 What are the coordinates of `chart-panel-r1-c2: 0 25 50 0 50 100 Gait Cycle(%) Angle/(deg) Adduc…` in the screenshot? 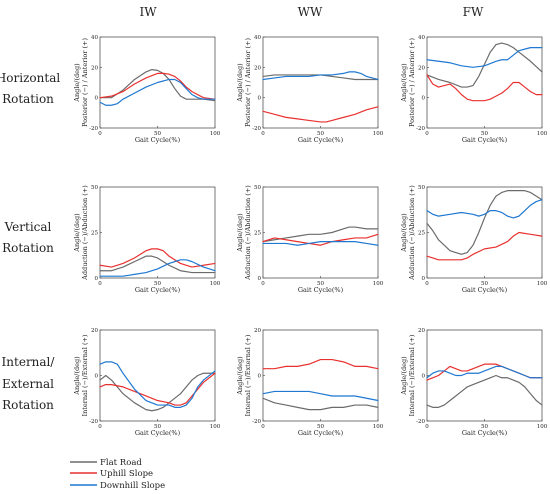 It's located at (474, 239).